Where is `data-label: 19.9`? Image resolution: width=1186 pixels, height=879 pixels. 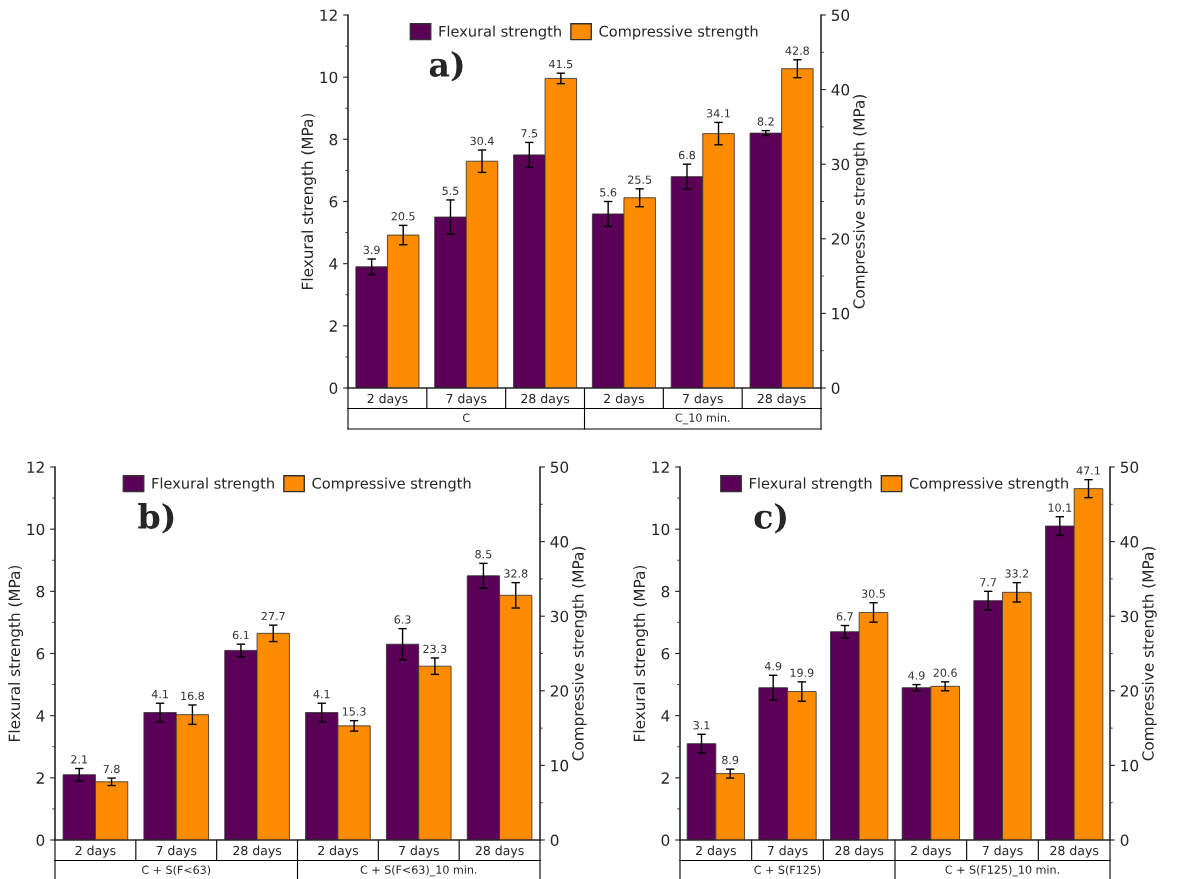 data-label: 19.9 is located at coordinates (802, 672).